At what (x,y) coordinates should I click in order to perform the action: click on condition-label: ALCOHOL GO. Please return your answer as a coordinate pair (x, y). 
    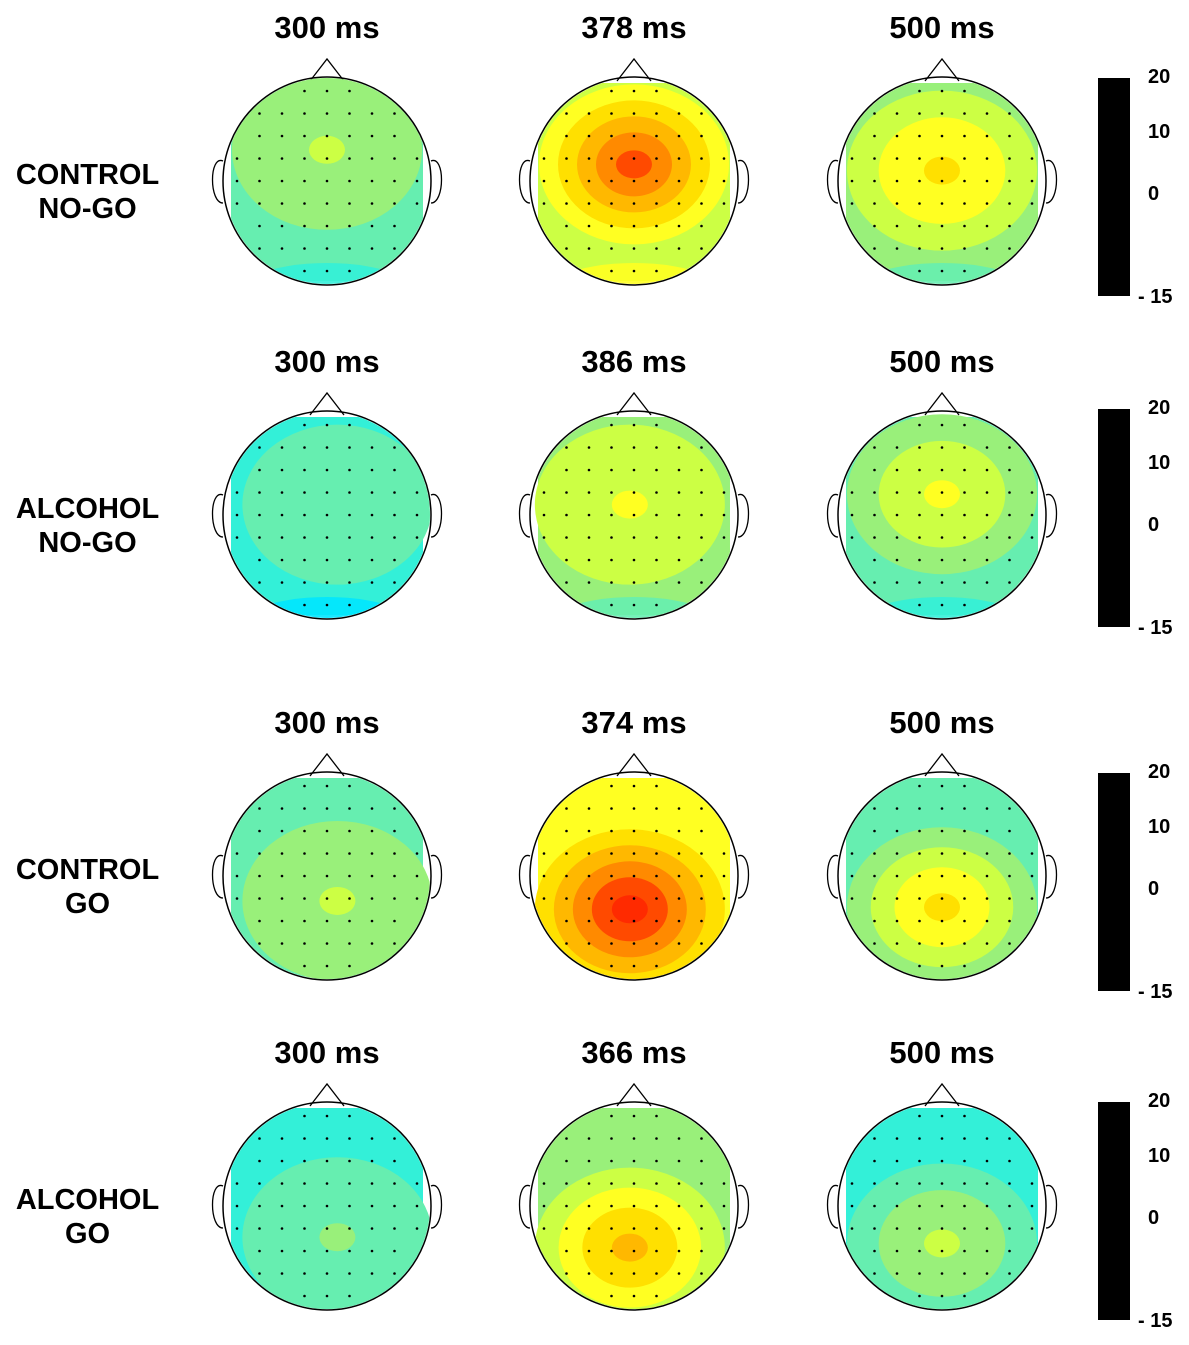
    Looking at the image, I should click on (87, 1217).